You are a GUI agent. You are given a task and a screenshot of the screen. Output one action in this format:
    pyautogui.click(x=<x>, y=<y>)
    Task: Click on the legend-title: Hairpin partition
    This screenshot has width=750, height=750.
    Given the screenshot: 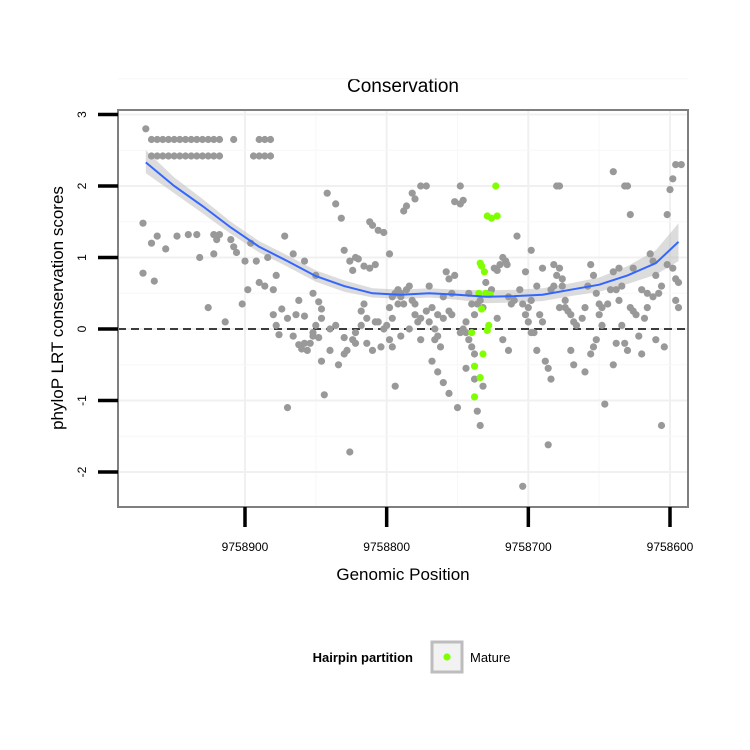 What is the action you would take?
    pyautogui.click(x=363, y=657)
    